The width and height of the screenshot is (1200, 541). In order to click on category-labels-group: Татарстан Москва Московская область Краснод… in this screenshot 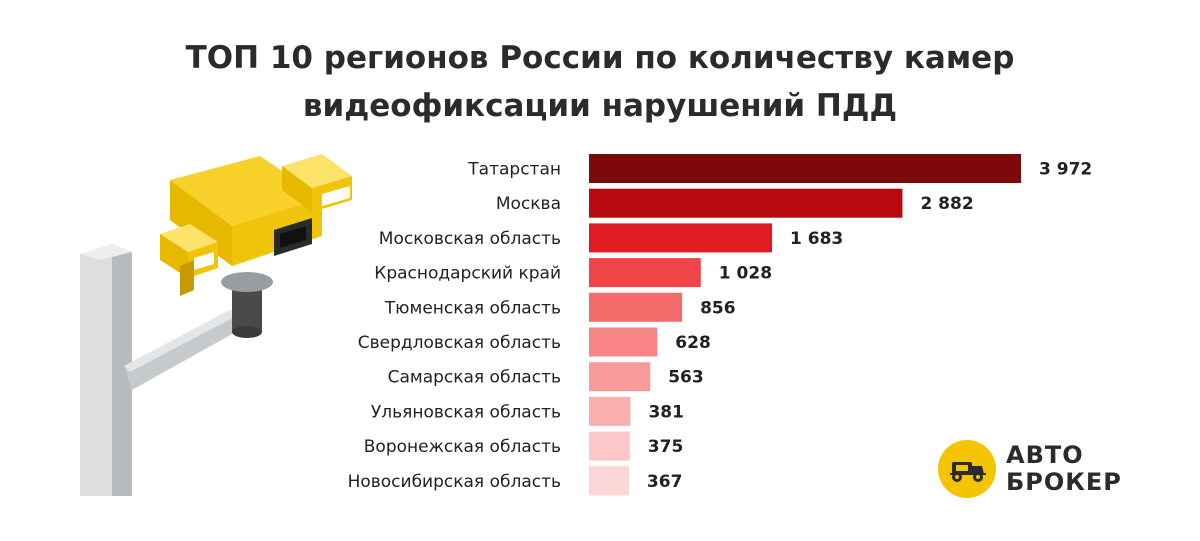, I will do `click(454, 326)`.